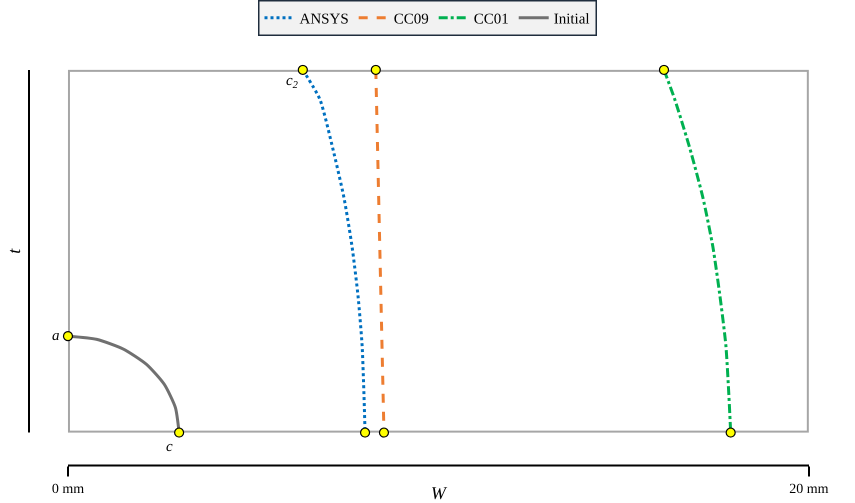 The width and height of the screenshot is (855, 503). What do you see at coordinates (169, 447) in the screenshot?
I see `annotation: c` at bounding box center [169, 447].